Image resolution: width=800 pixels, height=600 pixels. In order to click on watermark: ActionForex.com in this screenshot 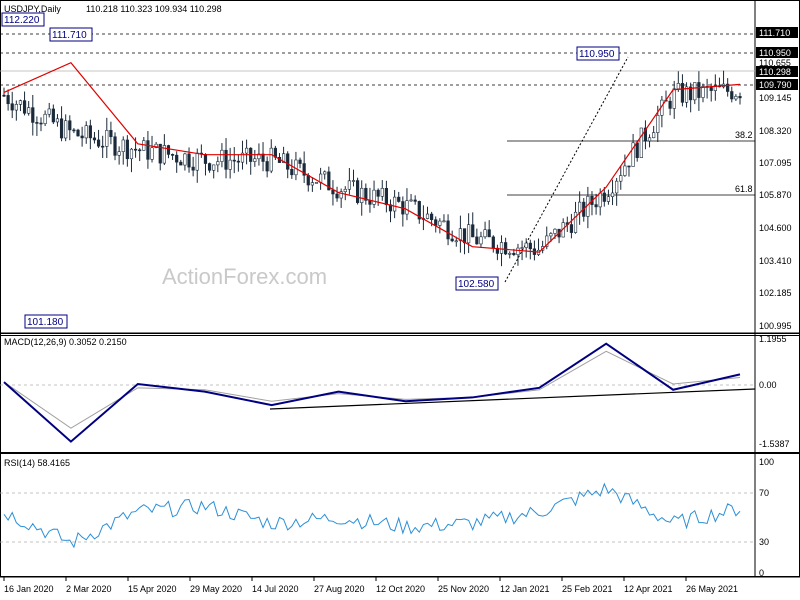, I will do `click(244, 276)`.